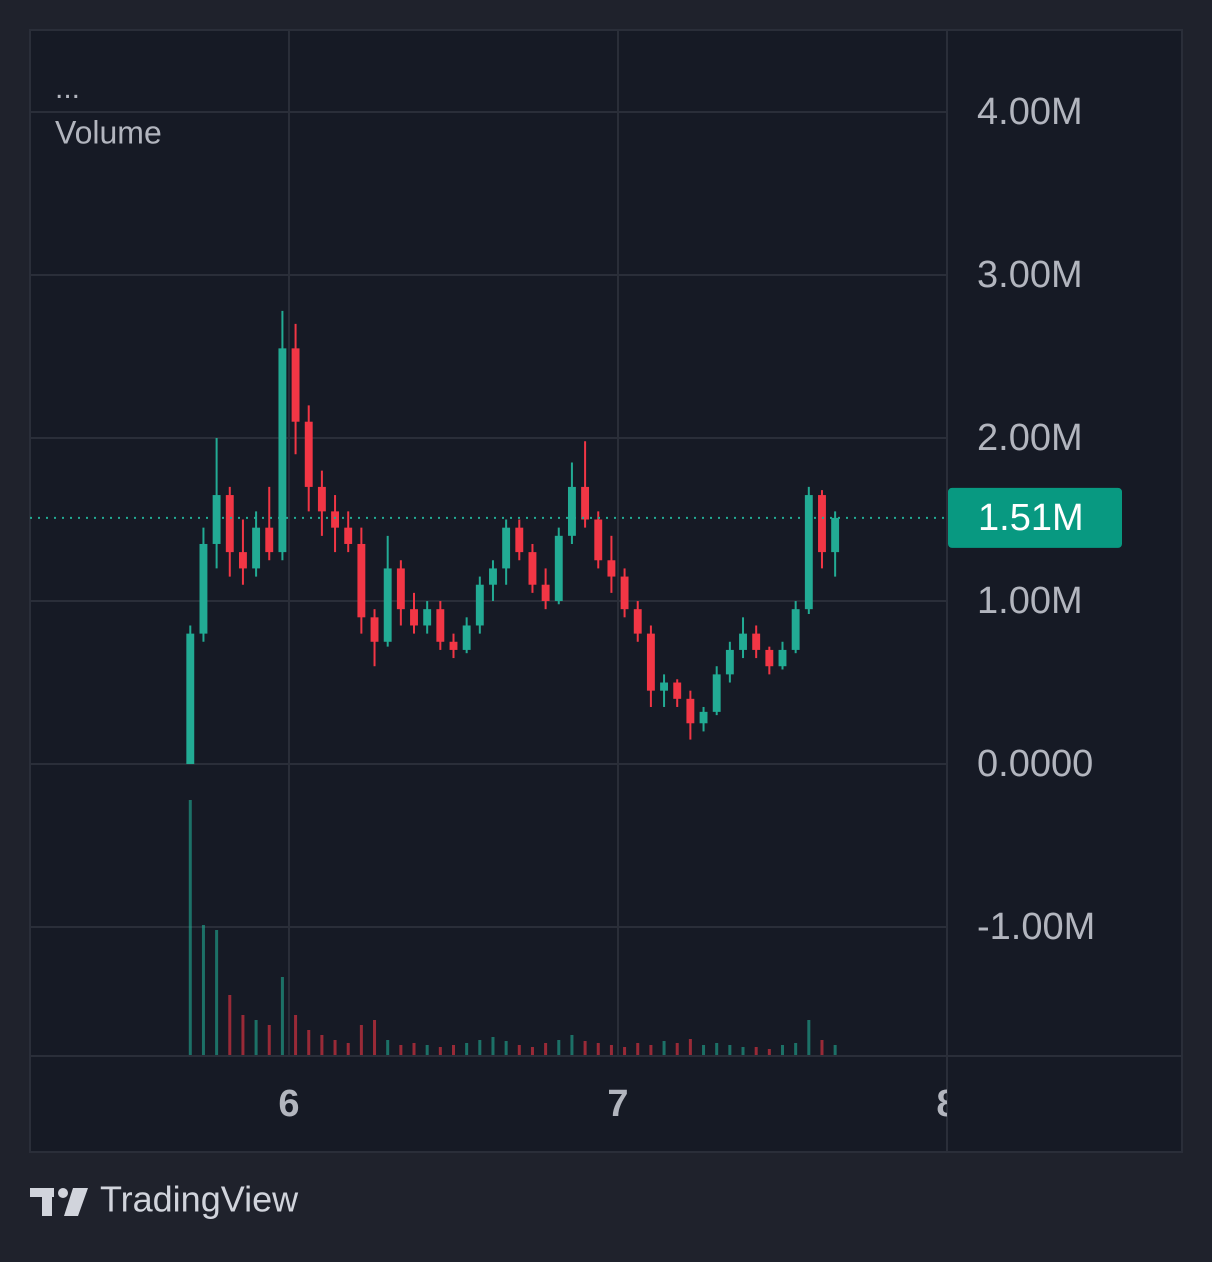 The height and width of the screenshot is (1262, 1212). Describe the element at coordinates (512, 927) in the screenshot. I see `volume-bars` at that location.